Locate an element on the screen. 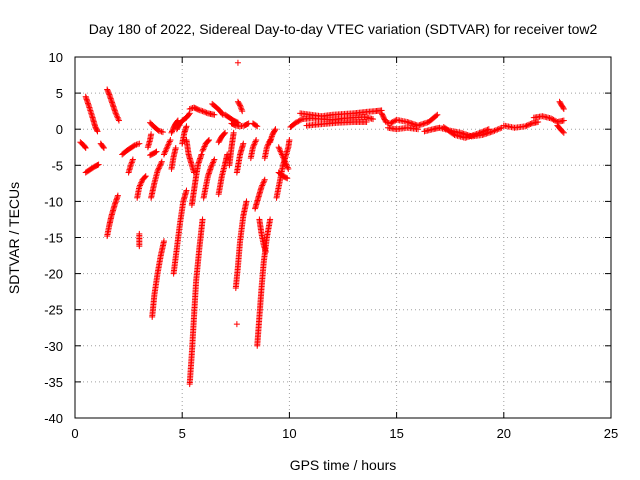 Image resolution: width=640 pixels, height=480 pixels. y-tick-label: -30 is located at coordinates (53, 346).